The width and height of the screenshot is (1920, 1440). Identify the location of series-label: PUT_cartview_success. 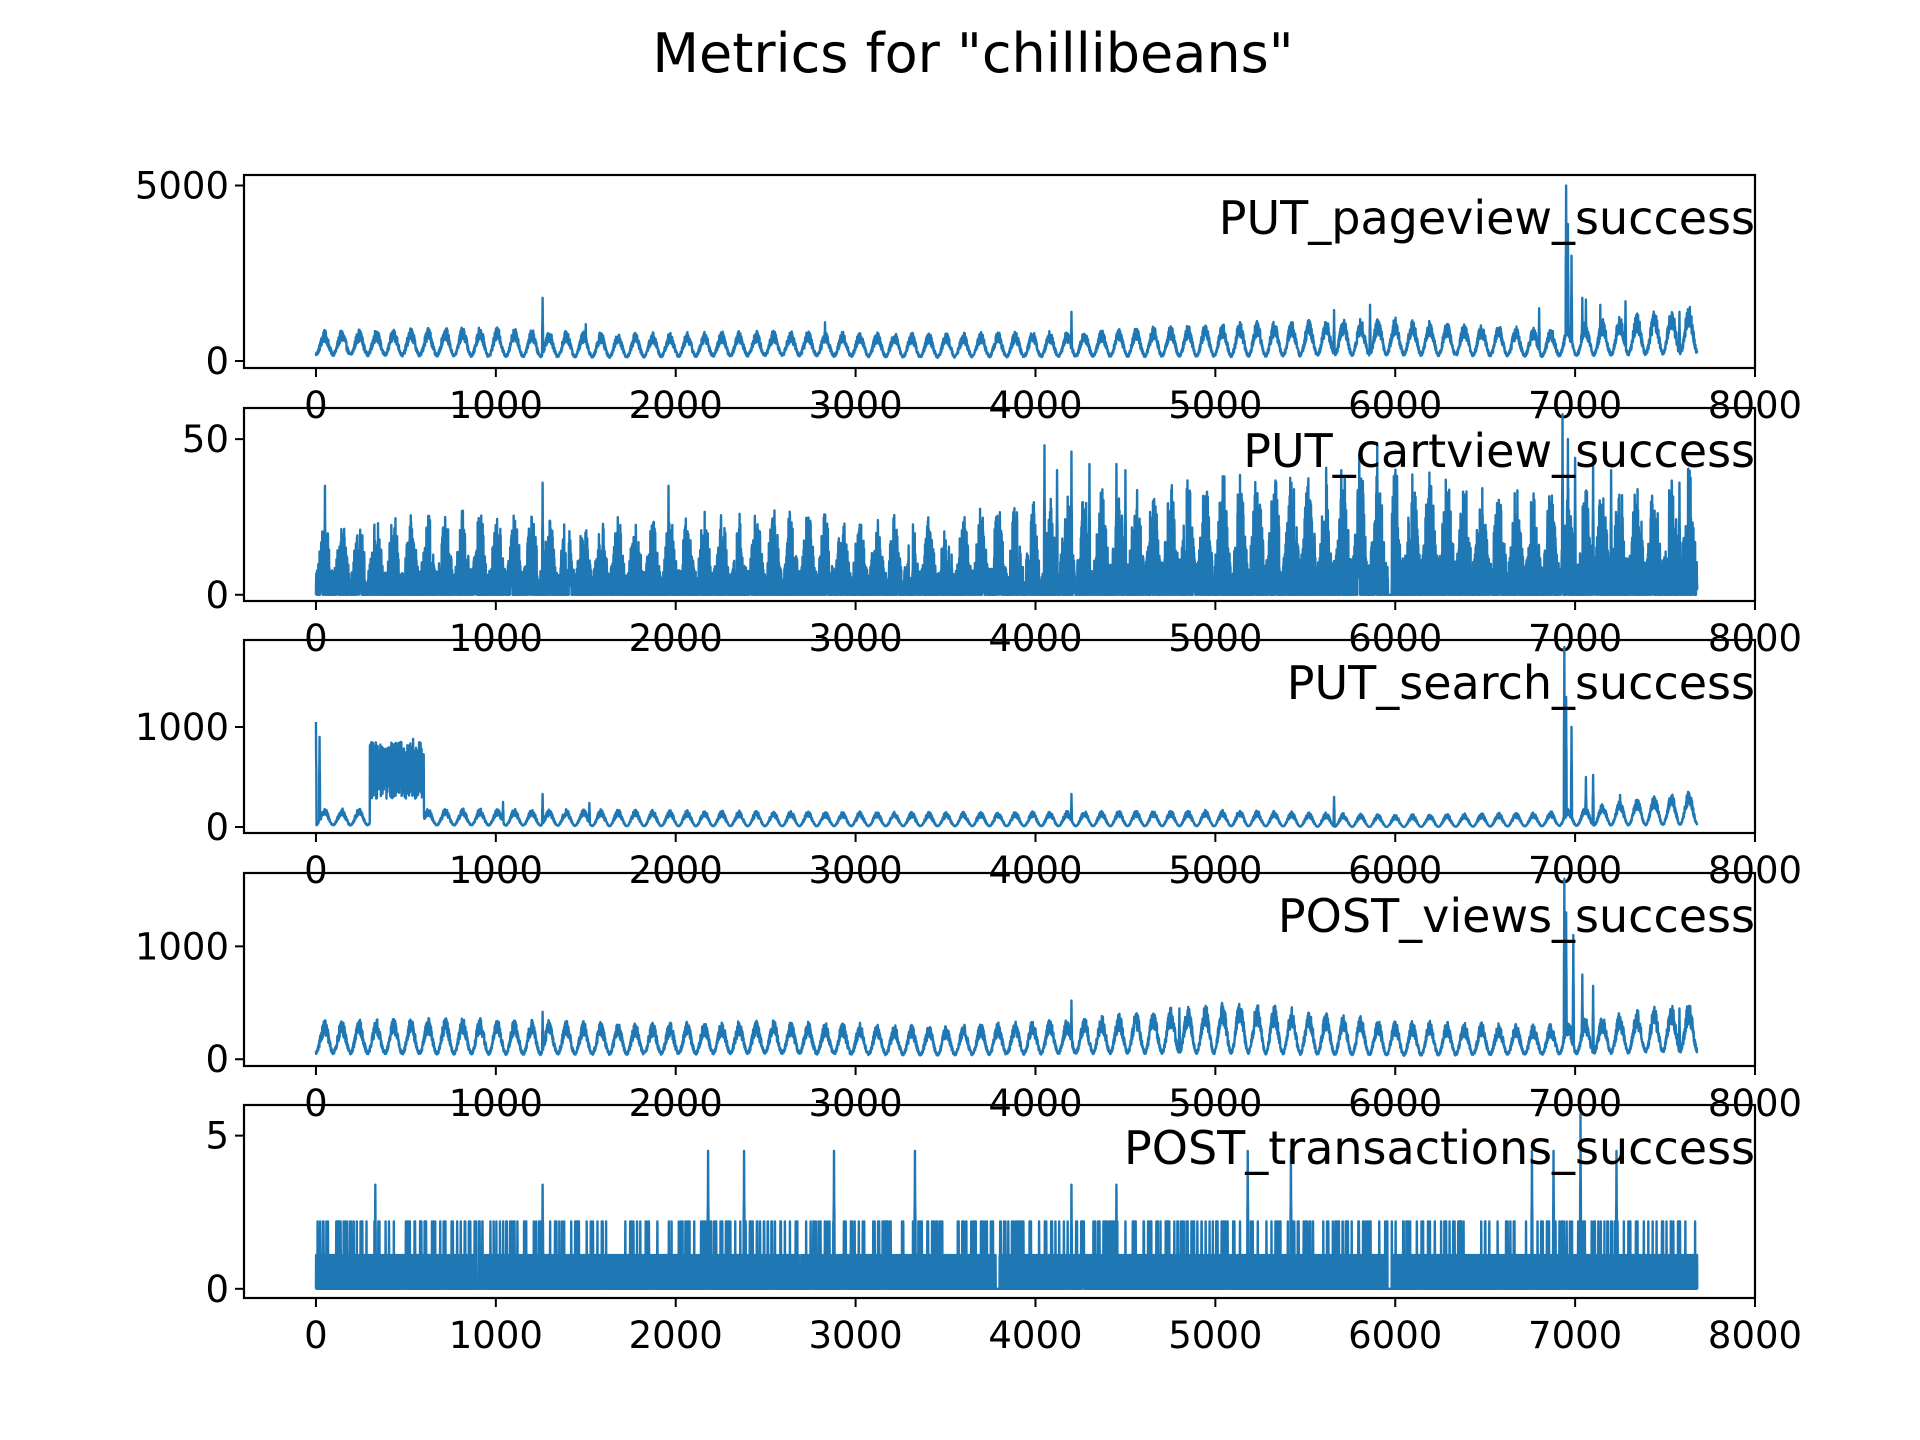
(1499, 451).